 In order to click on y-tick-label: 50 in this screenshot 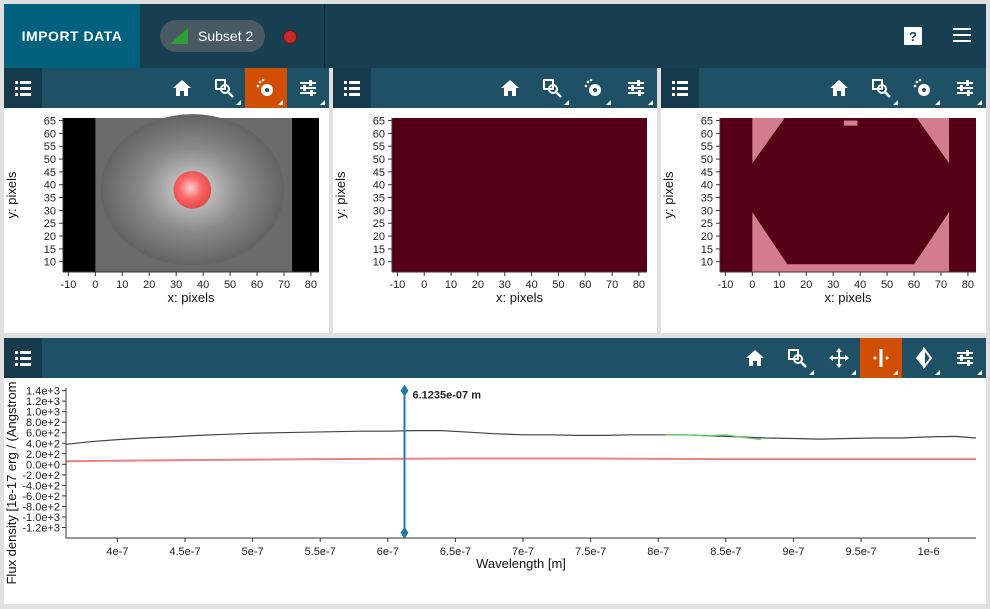, I will do `click(379, 160)`.